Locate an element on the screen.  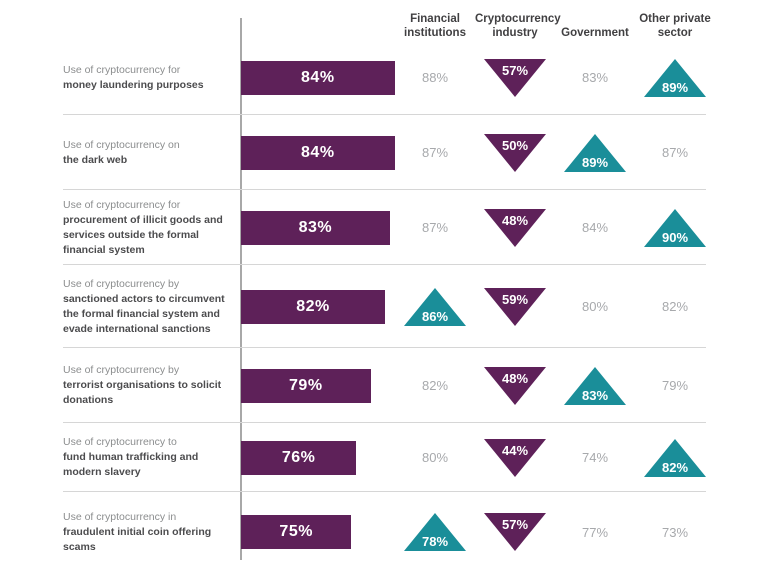
row-label: Use of cryptocurrency on the dark web is located at coordinates (120, 153).